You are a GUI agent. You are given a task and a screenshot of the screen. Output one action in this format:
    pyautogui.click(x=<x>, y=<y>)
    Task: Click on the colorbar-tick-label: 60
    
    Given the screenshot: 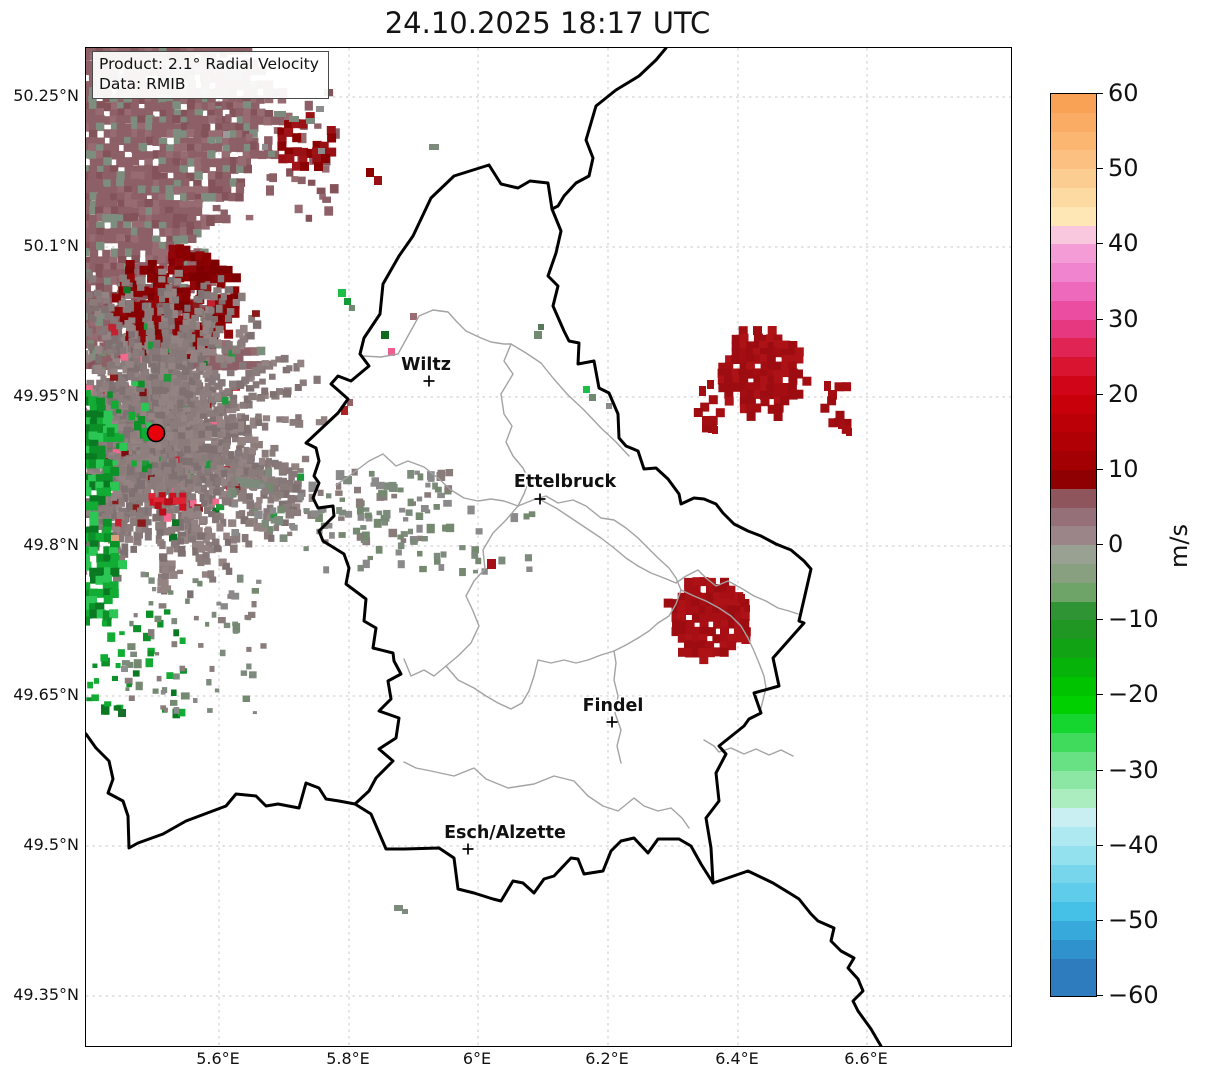 What is the action you would take?
    pyautogui.click(x=1123, y=93)
    